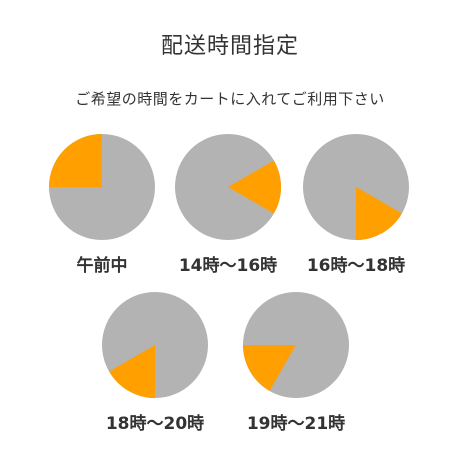  I want to click on time-slot-19-21: 19時～21時, so click(296, 362).